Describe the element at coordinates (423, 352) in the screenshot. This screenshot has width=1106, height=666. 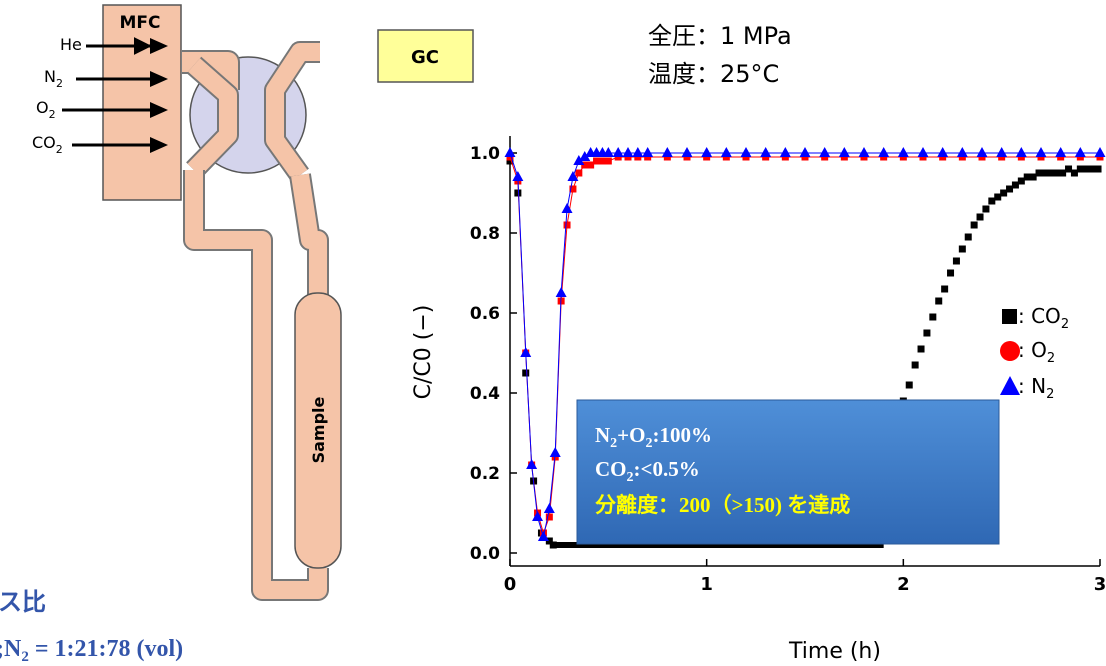
I see `y-axis-title: C/C0 (−)` at that location.